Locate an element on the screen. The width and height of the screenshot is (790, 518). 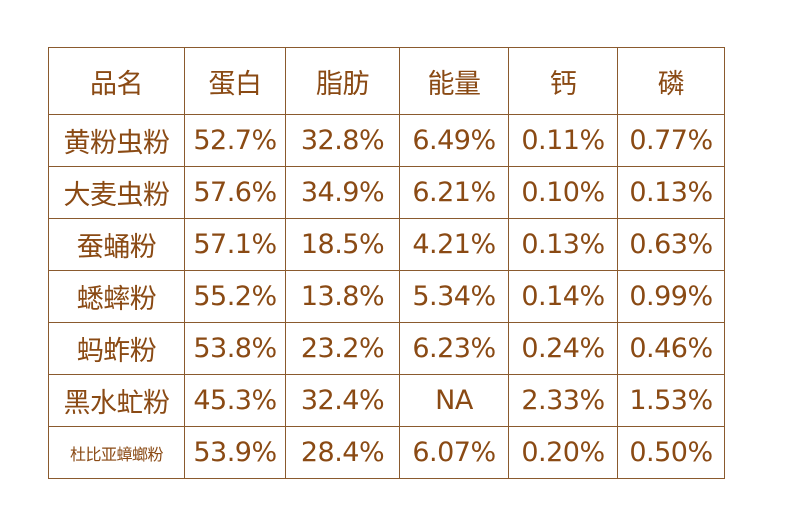
phosphorus-cell: 0.77% is located at coordinates (671, 140).